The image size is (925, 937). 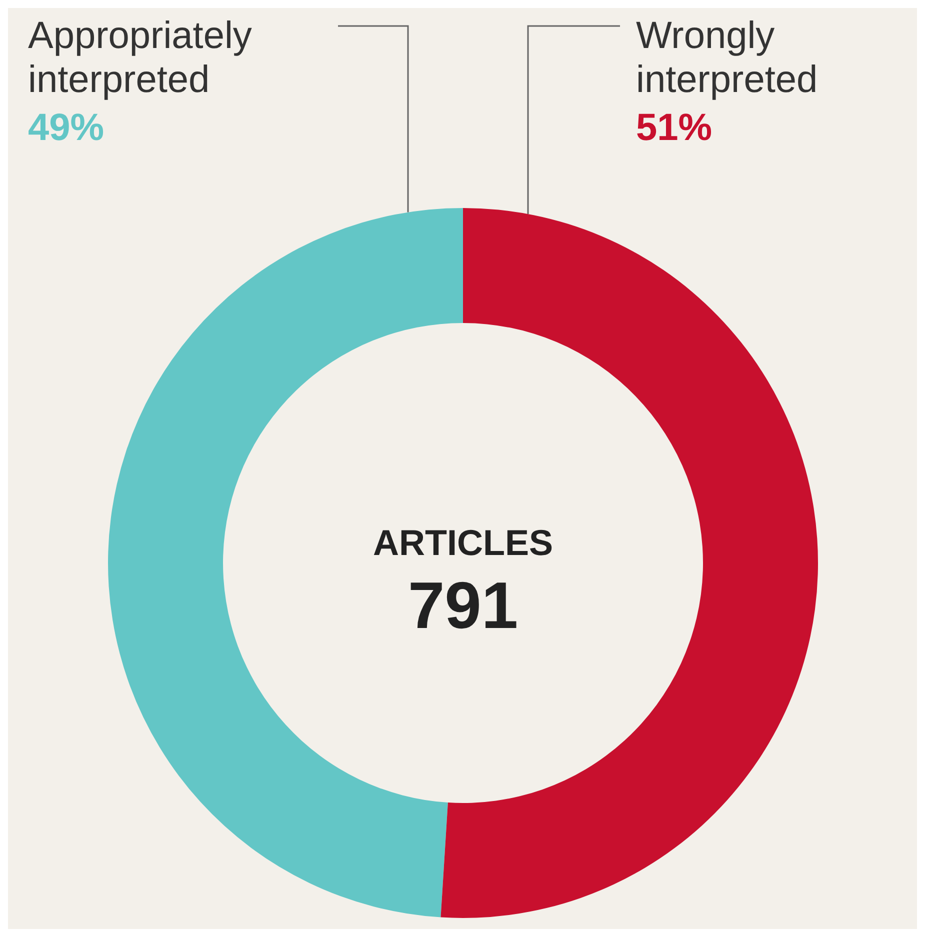 What do you see at coordinates (66, 128) in the screenshot?
I see `data-label: 49%` at bounding box center [66, 128].